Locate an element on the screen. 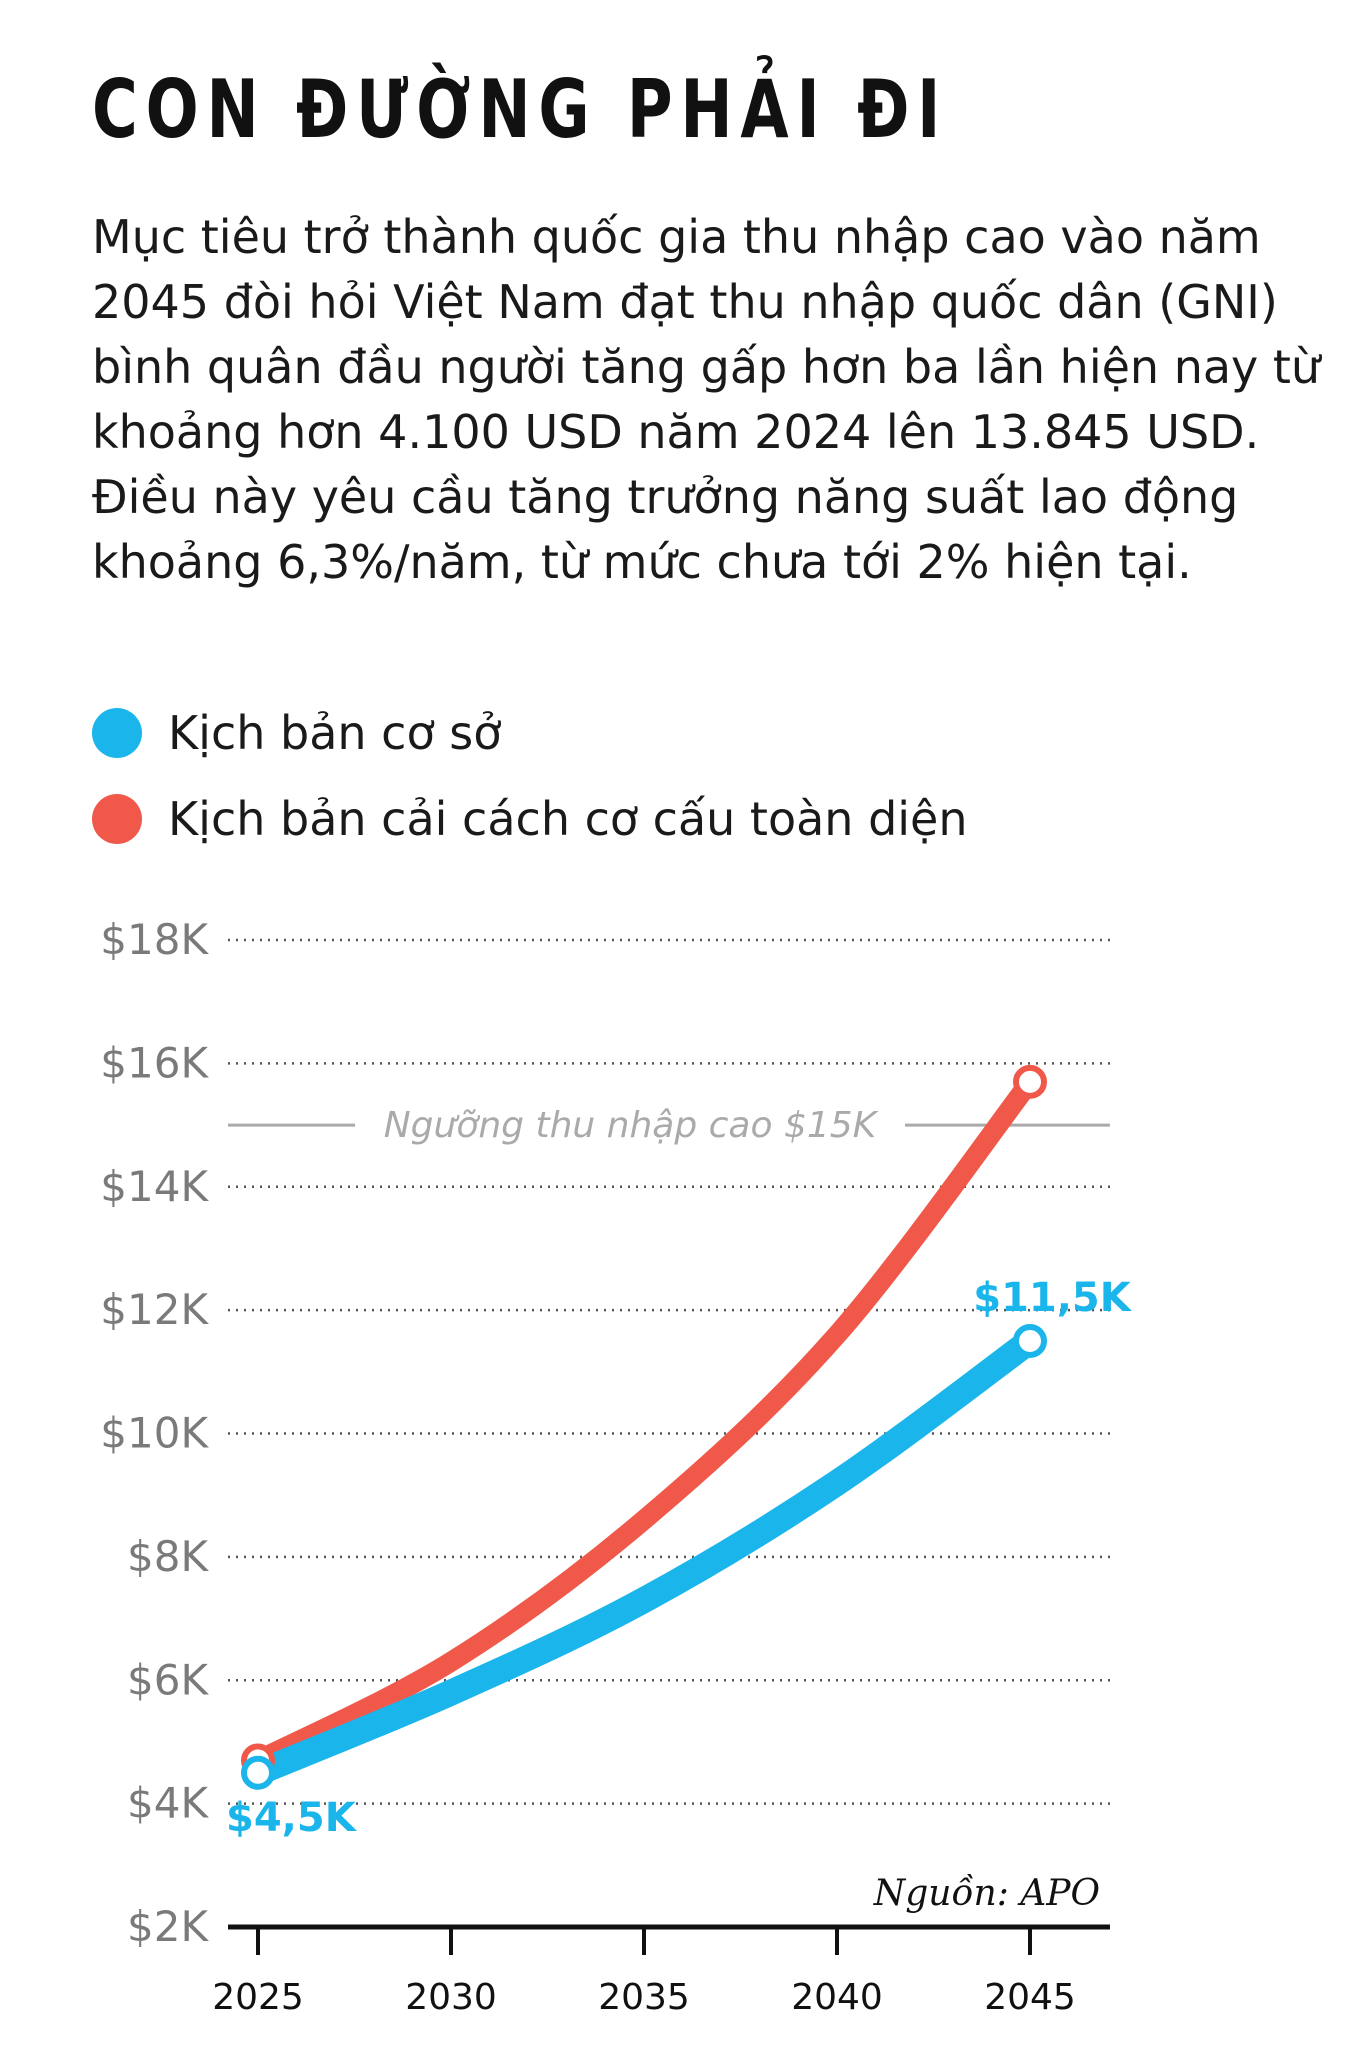  legend-dot-reform is located at coordinates (117, 819).